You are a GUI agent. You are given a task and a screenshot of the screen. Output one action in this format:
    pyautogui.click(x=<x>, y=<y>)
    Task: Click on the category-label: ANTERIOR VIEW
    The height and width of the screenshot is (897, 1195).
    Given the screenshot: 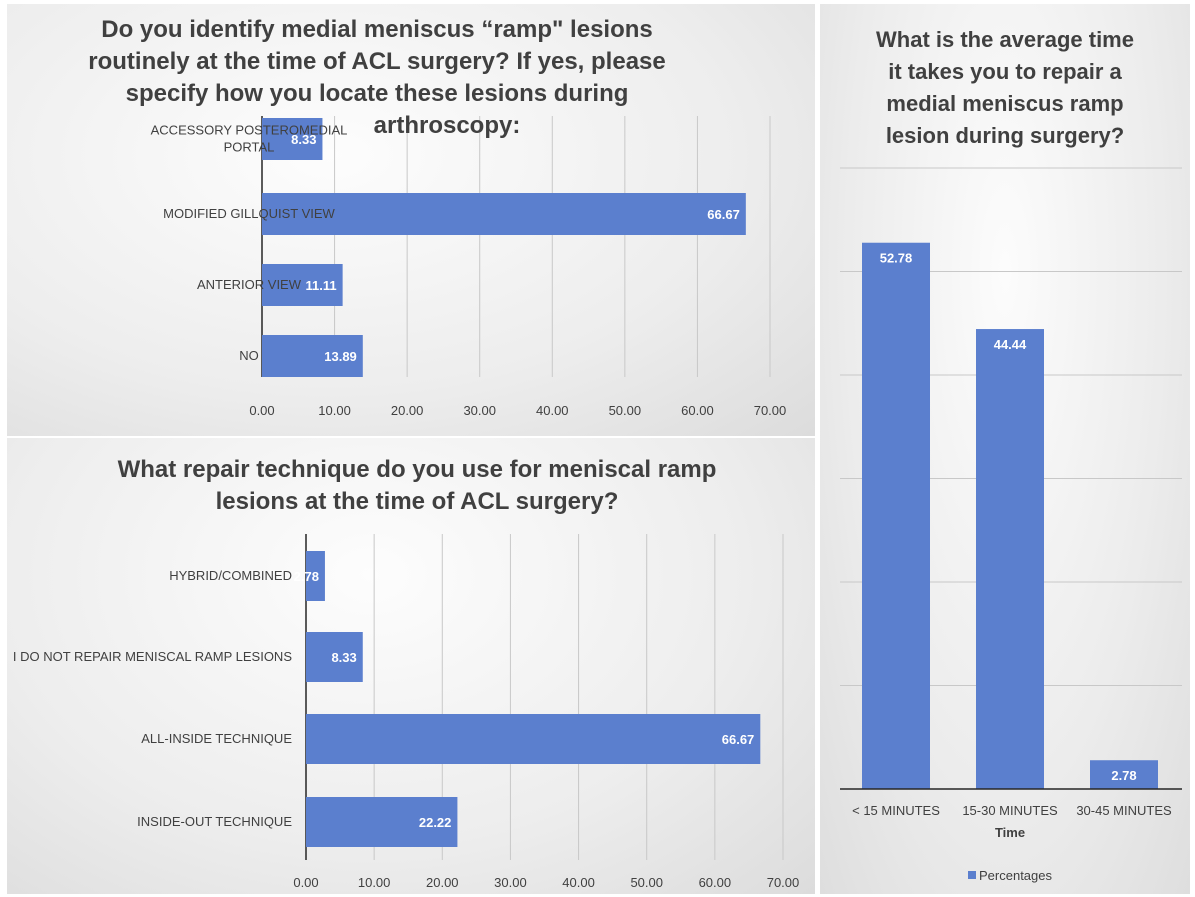 What is the action you would take?
    pyautogui.click(x=249, y=284)
    